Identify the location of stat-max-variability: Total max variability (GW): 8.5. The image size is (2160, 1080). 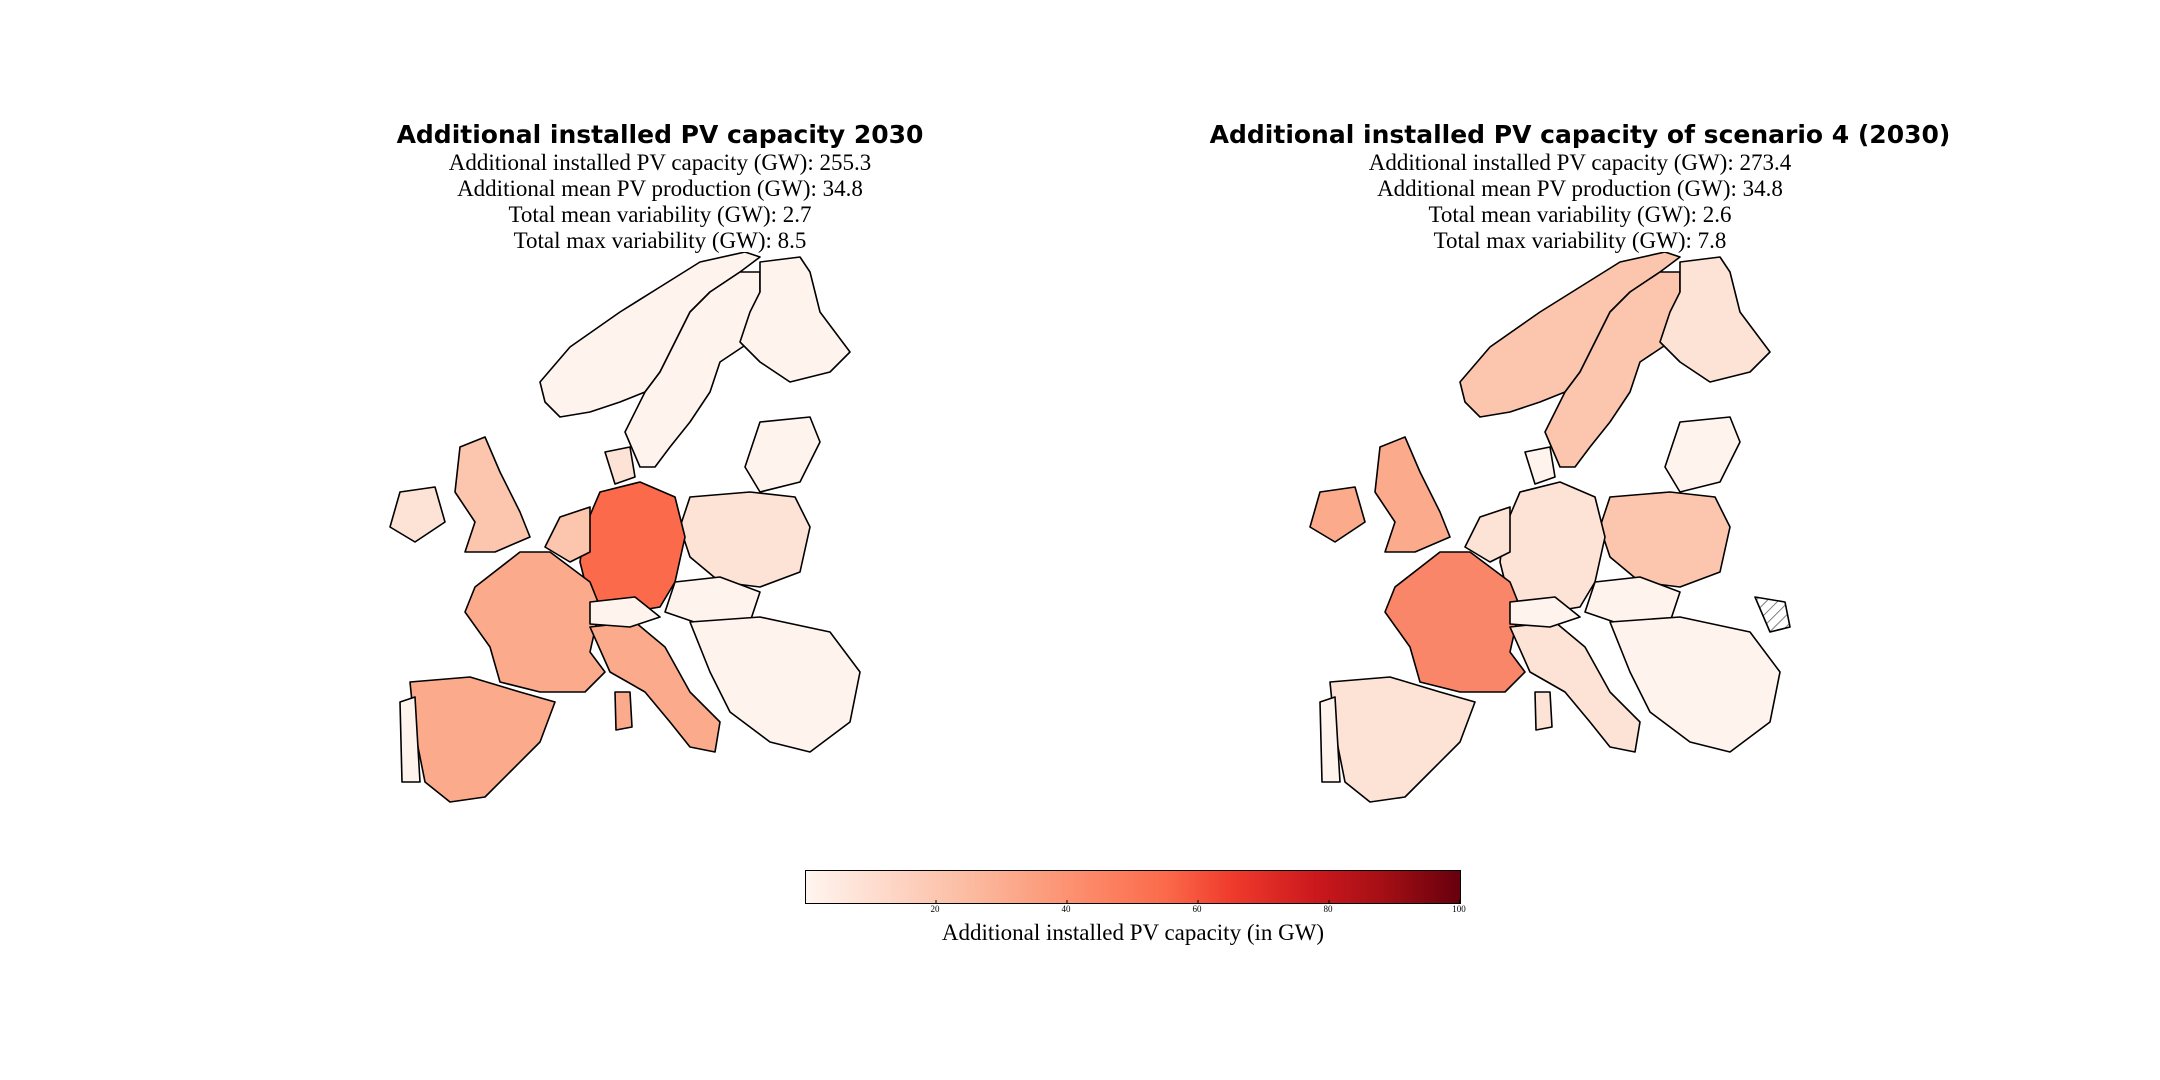
(660, 240).